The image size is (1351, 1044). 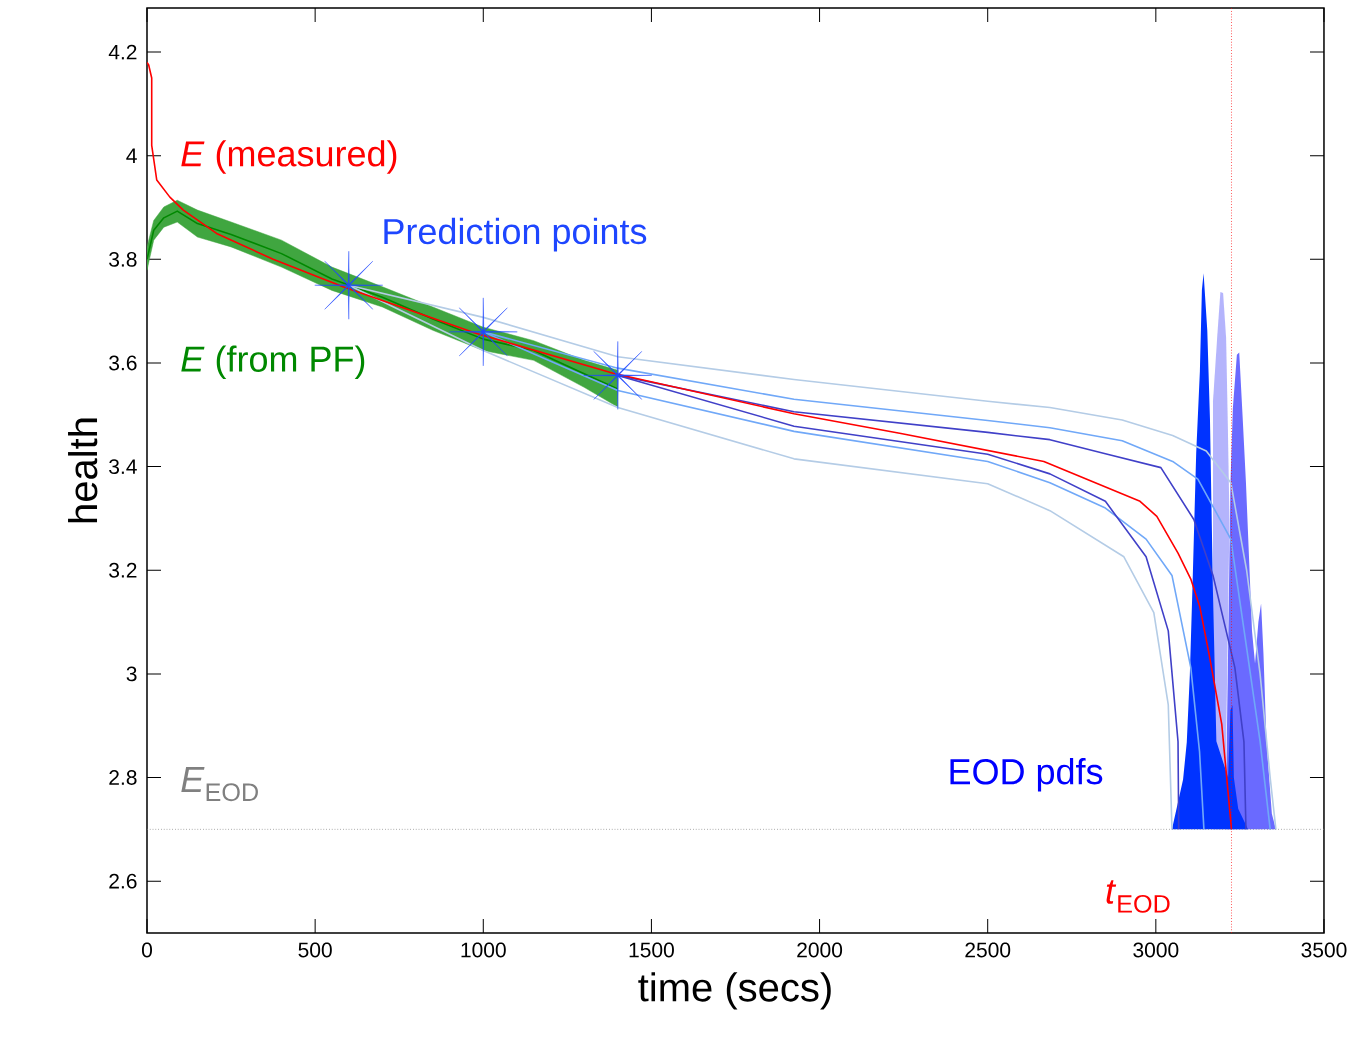 What do you see at coordinates (122, 52) in the screenshot?
I see `y-tick-label: 4.2` at bounding box center [122, 52].